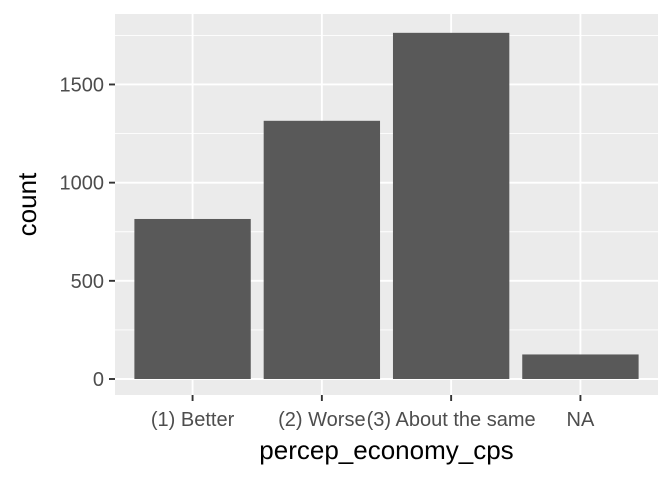  What do you see at coordinates (27, 204) in the screenshot?
I see `y-axis-title: count` at bounding box center [27, 204].